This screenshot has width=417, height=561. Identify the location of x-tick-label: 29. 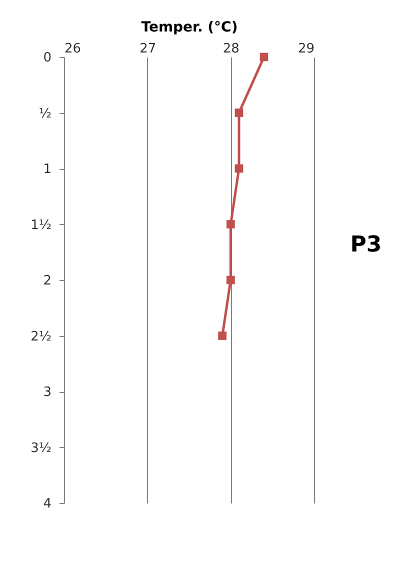
(306, 49).